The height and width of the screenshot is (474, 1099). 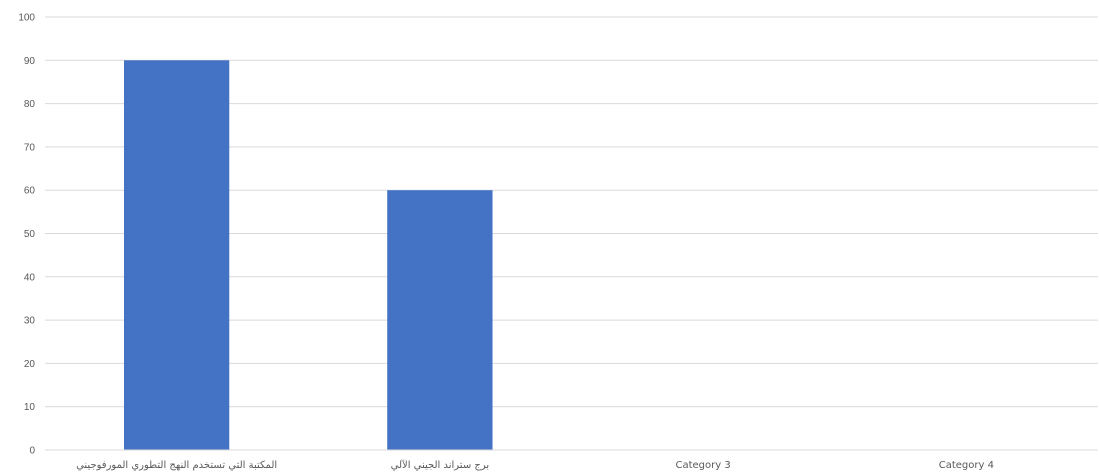 What do you see at coordinates (30, 234) in the screenshot?
I see `y-tick-label: 50` at bounding box center [30, 234].